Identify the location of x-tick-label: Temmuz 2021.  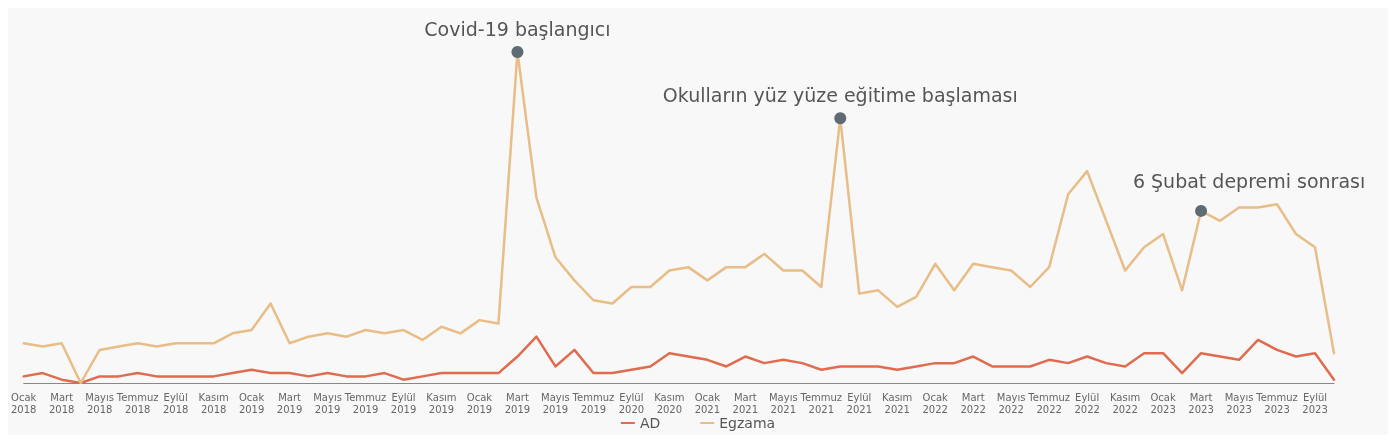
(821, 403).